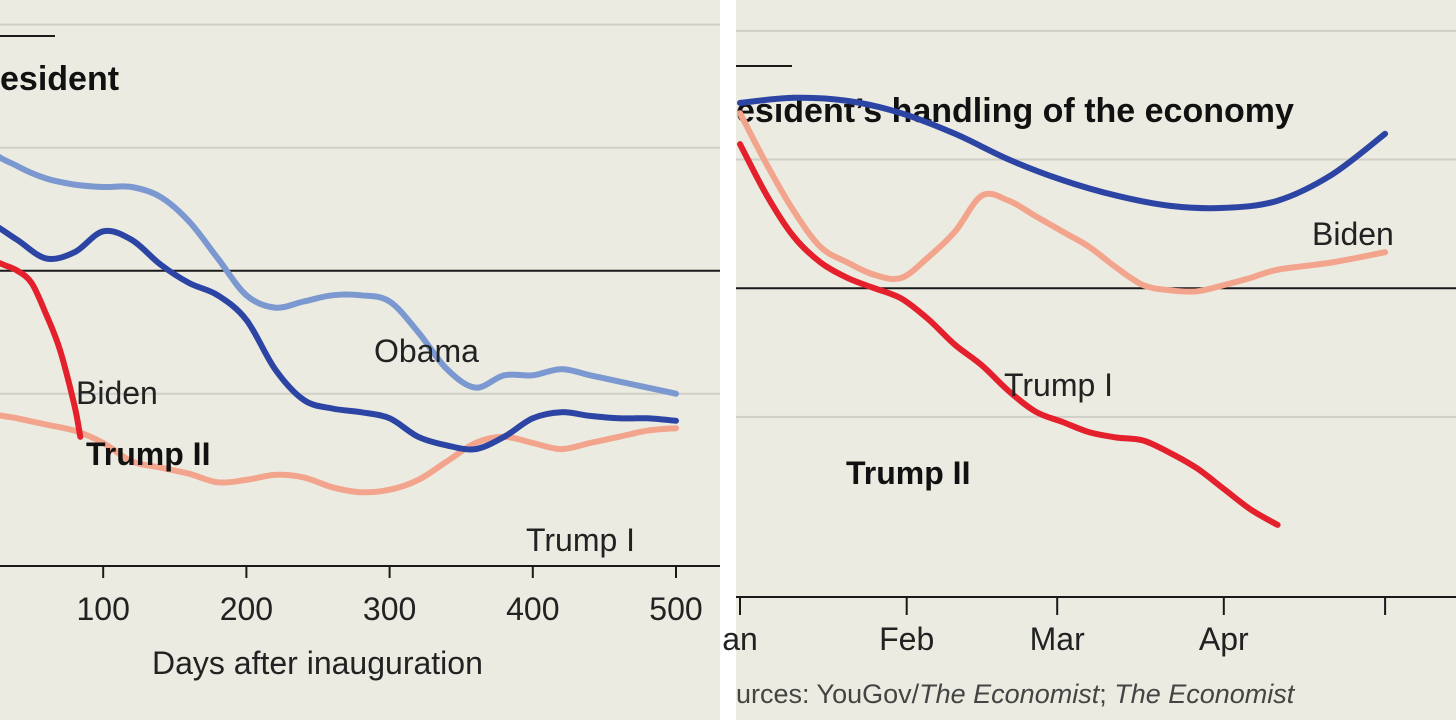  What do you see at coordinates (1353, 234) in the screenshot?
I see `series-label-biden-right: Biden` at bounding box center [1353, 234].